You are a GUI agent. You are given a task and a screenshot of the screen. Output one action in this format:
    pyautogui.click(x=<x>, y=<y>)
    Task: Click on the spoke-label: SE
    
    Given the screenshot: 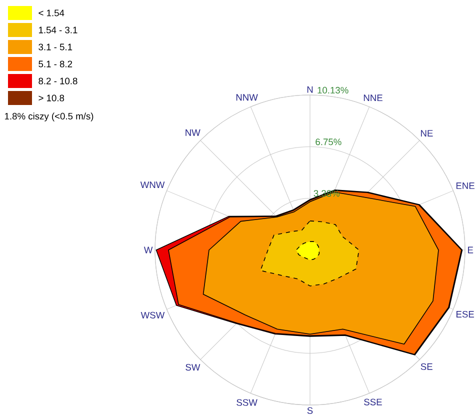 What is the action you would take?
    pyautogui.click(x=426, y=366)
    